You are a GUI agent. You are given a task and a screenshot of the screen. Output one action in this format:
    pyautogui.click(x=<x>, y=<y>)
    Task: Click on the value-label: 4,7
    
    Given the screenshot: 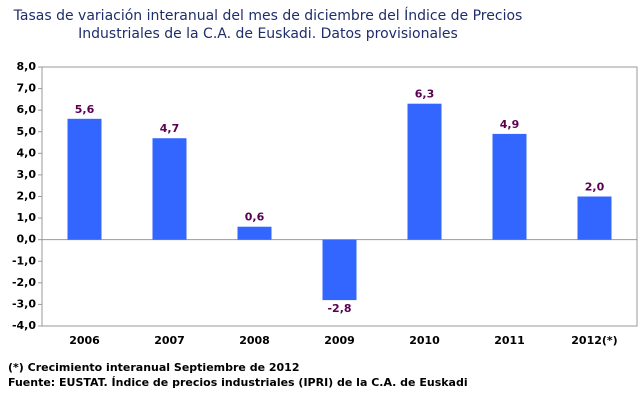 What is the action you would take?
    pyautogui.click(x=170, y=128)
    